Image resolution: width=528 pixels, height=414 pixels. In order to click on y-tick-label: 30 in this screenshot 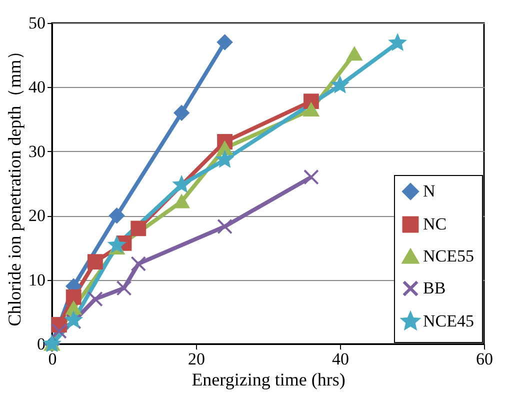, I will do `click(37, 151)`.